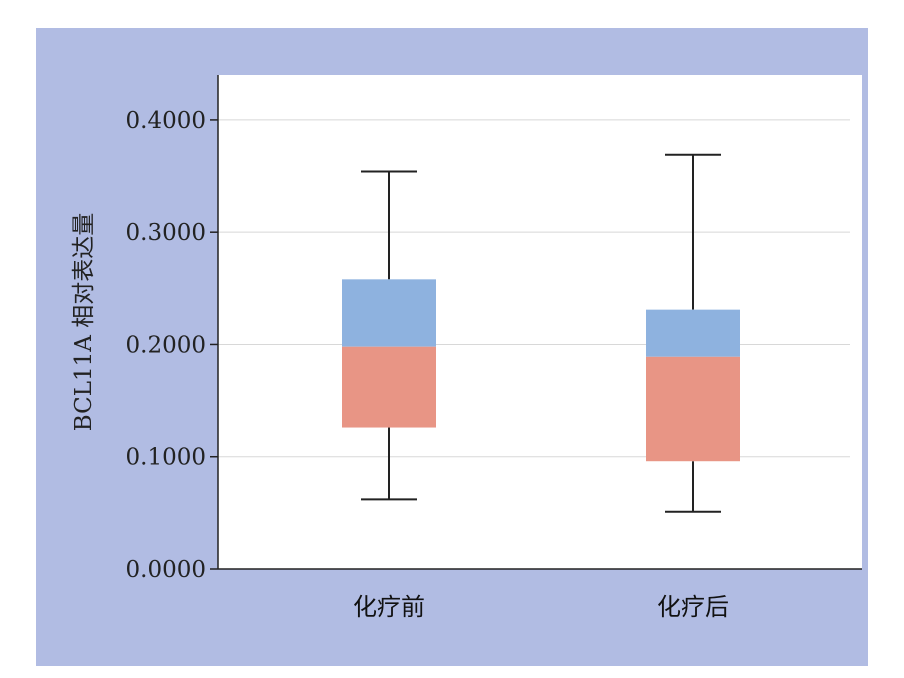 The height and width of the screenshot is (678, 904). What do you see at coordinates (166, 458) in the screenshot?
I see `y-tick-label: 0.1000` at bounding box center [166, 458].